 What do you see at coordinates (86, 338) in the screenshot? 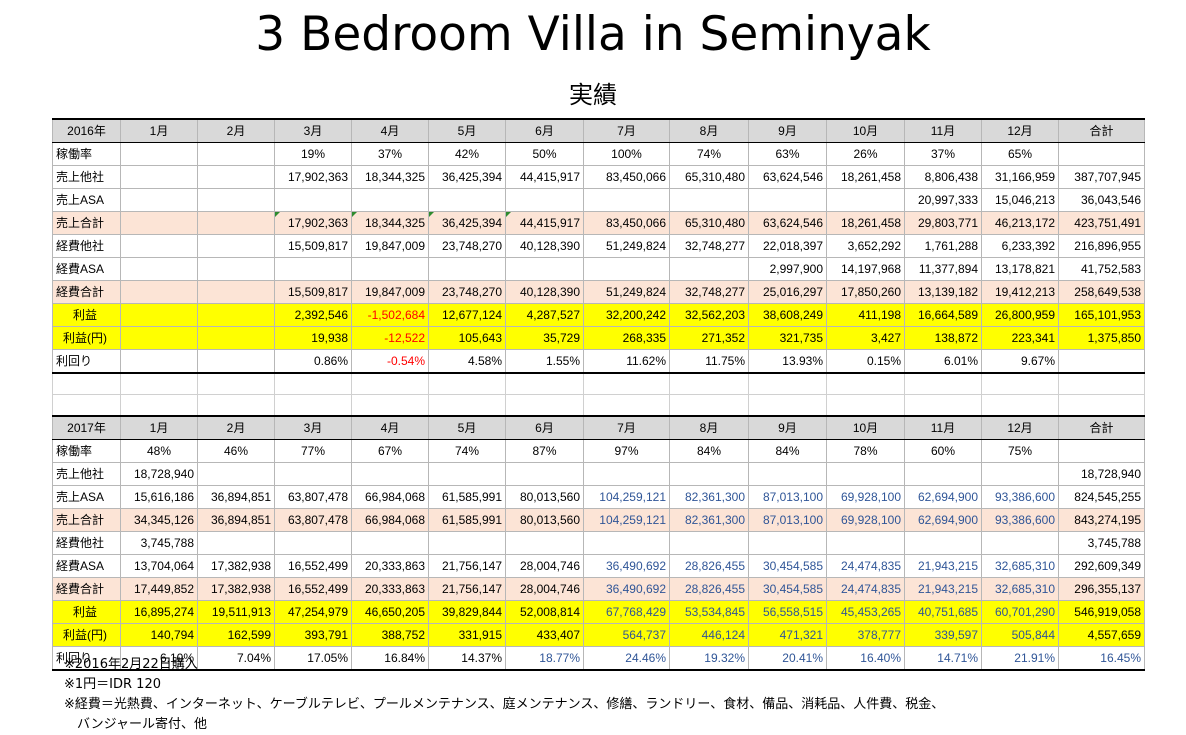
I see `row-label: 利益(円)` at bounding box center [86, 338].